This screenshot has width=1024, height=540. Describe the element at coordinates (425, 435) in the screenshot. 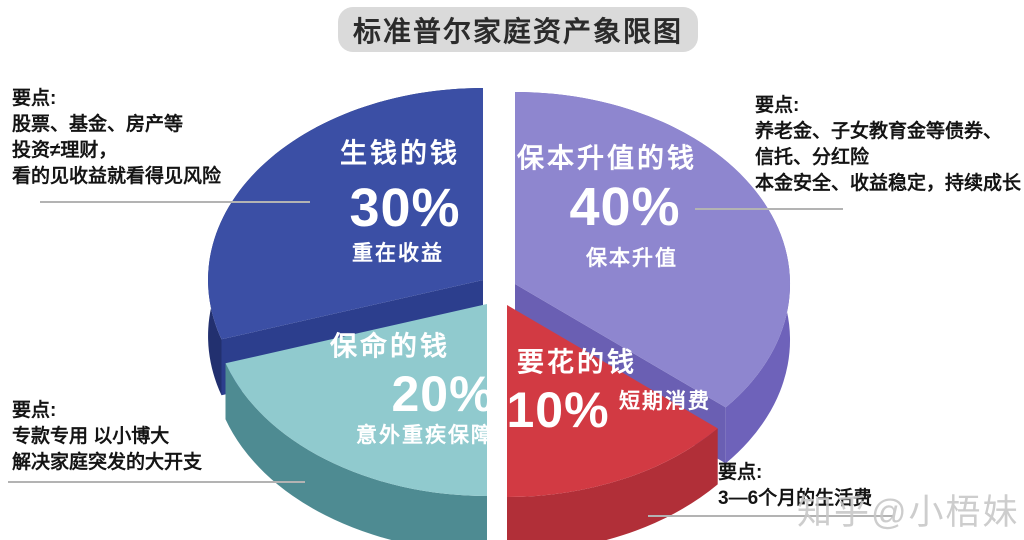

I see `slice-label-life-saving-caption: 意外重疾保障` at that location.